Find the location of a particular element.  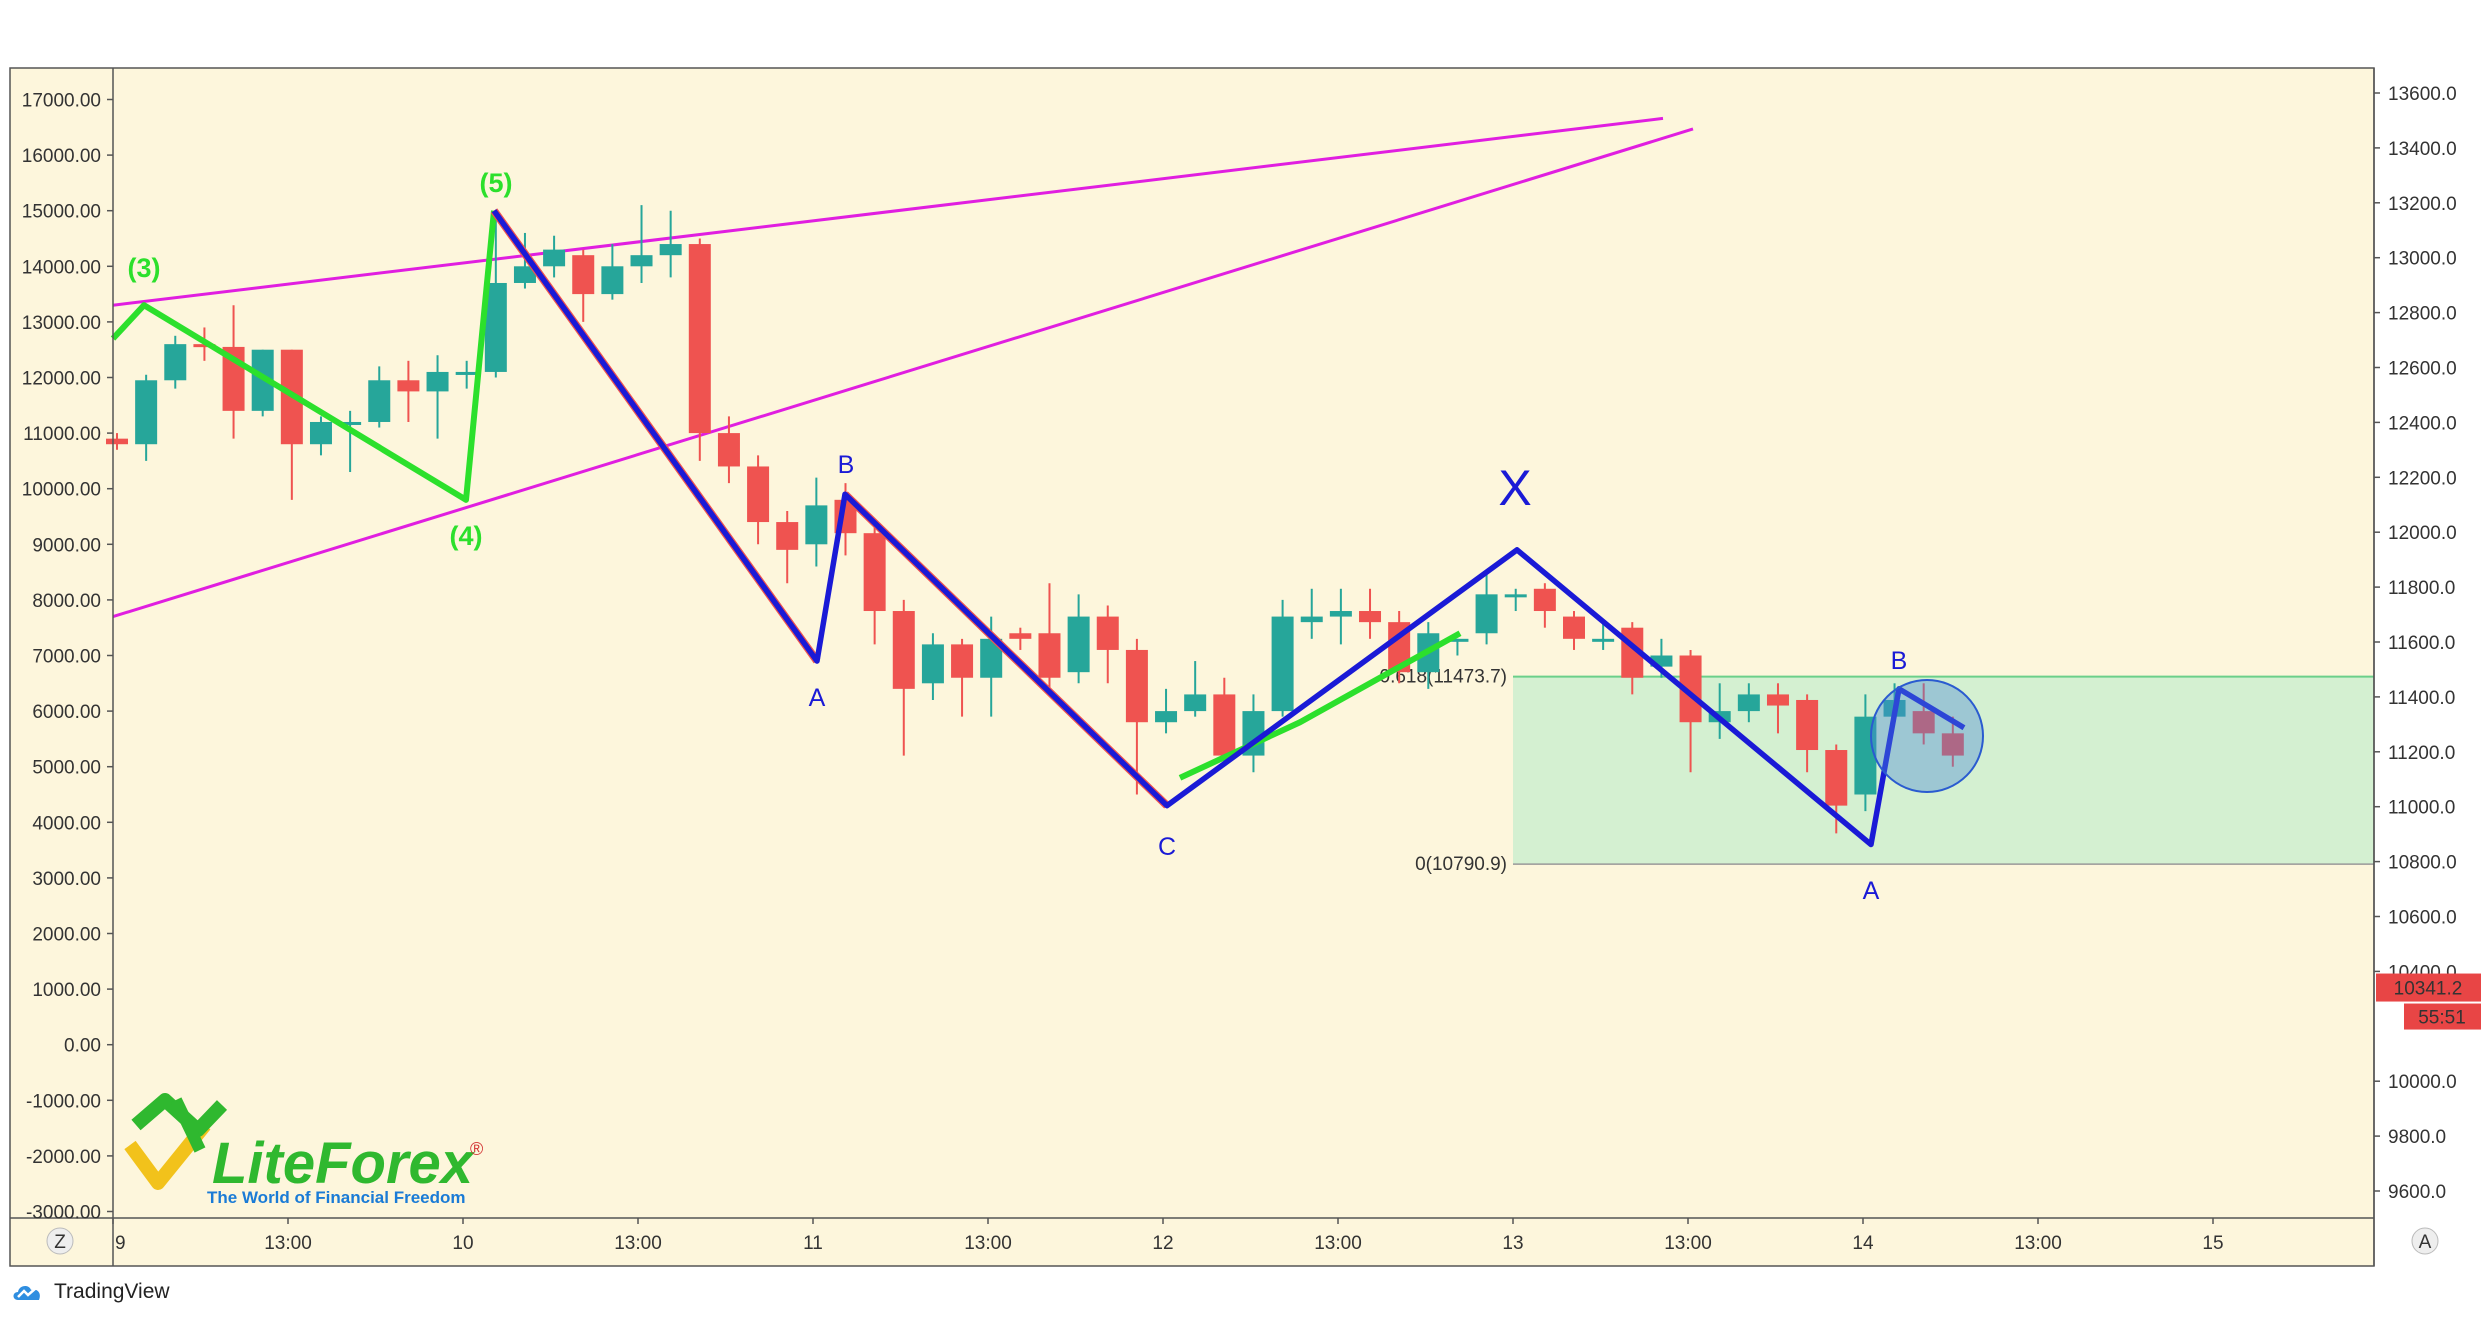

left-tick-label: 8000.00 is located at coordinates (66, 601).